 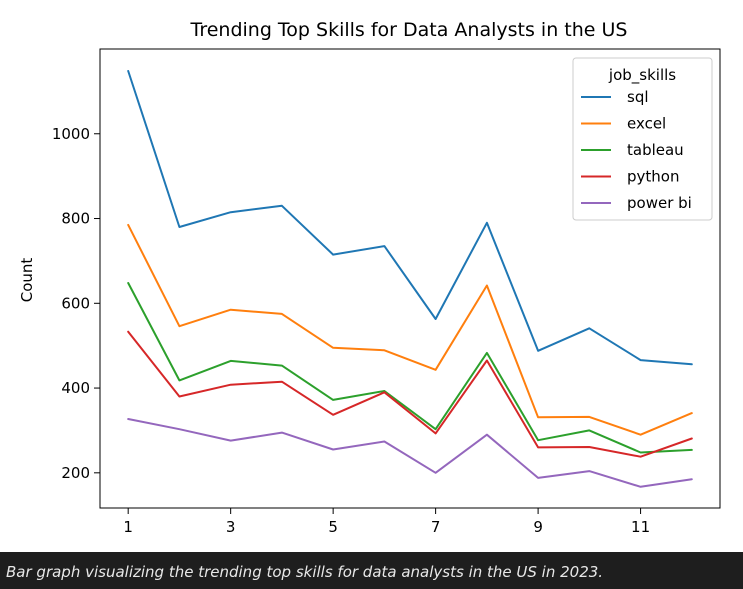 What do you see at coordinates (642, 75) in the screenshot?
I see `legend-title: job_skills` at bounding box center [642, 75].